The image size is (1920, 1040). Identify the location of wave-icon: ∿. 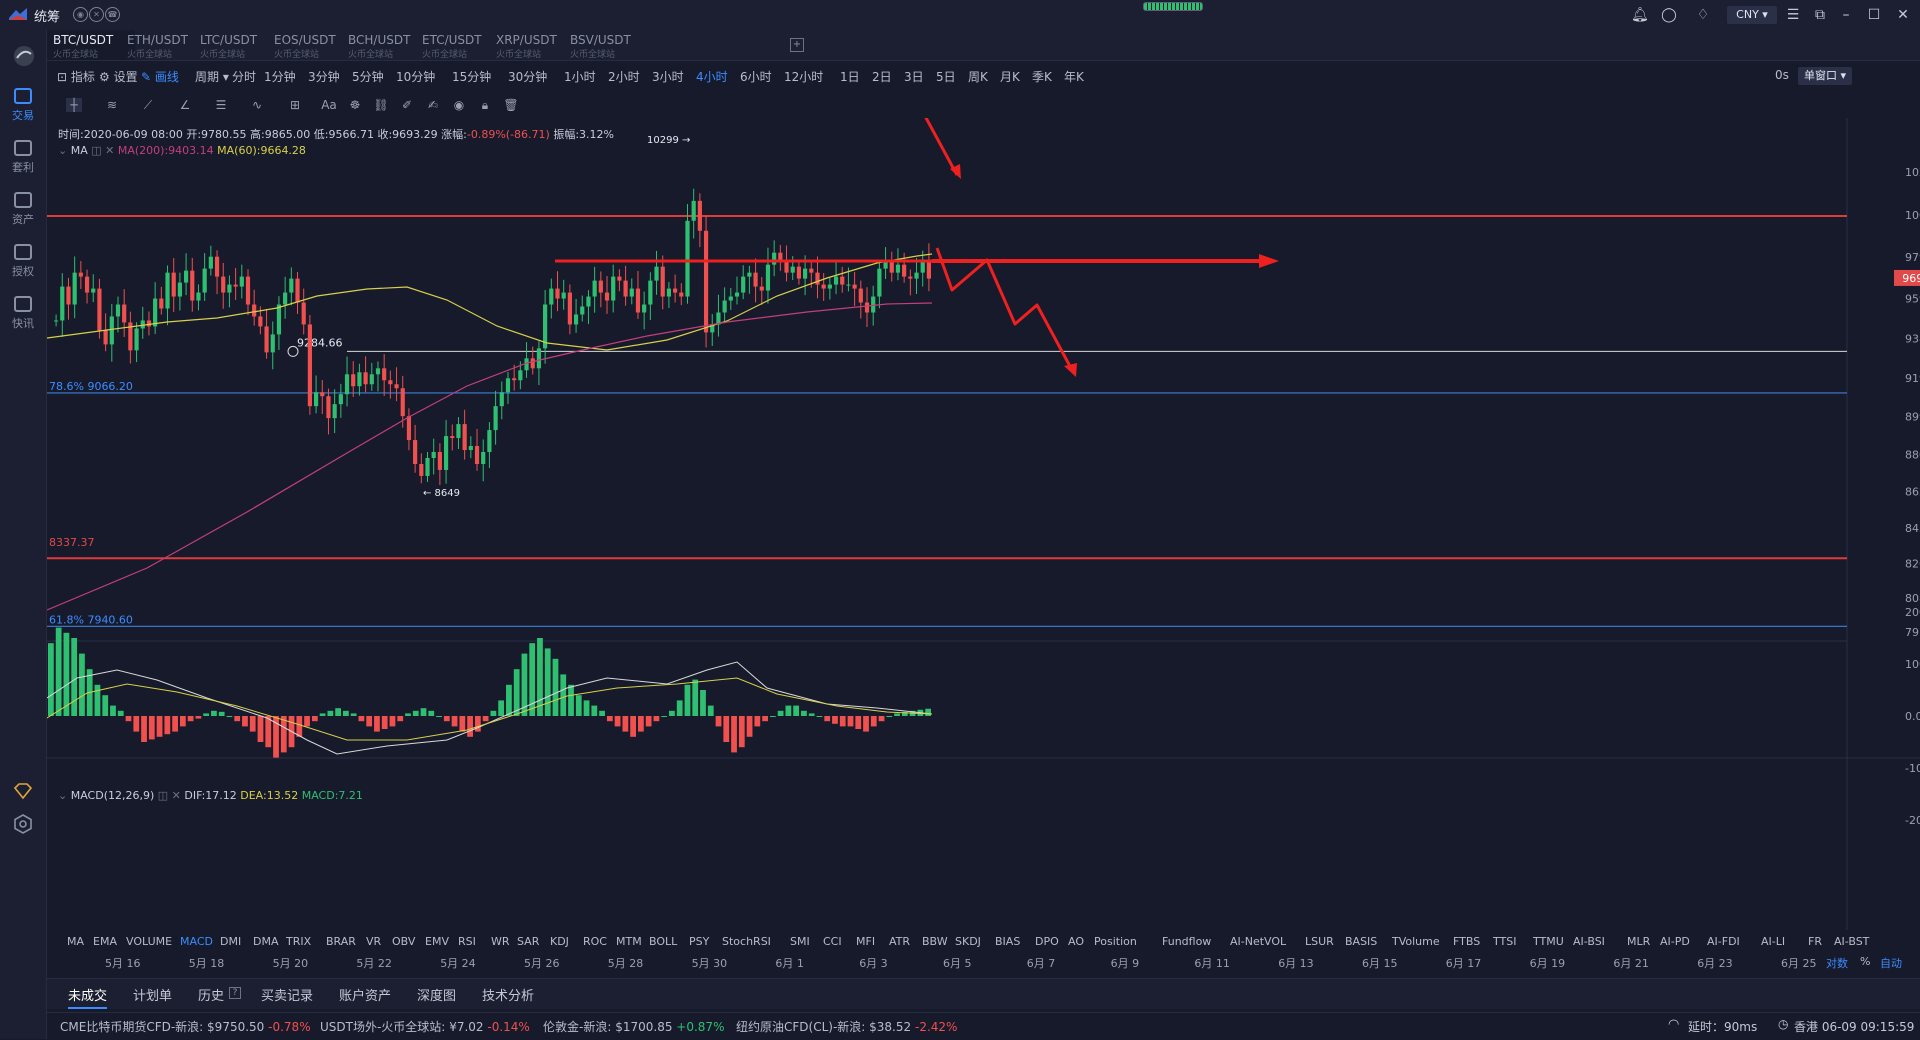
(257, 105).